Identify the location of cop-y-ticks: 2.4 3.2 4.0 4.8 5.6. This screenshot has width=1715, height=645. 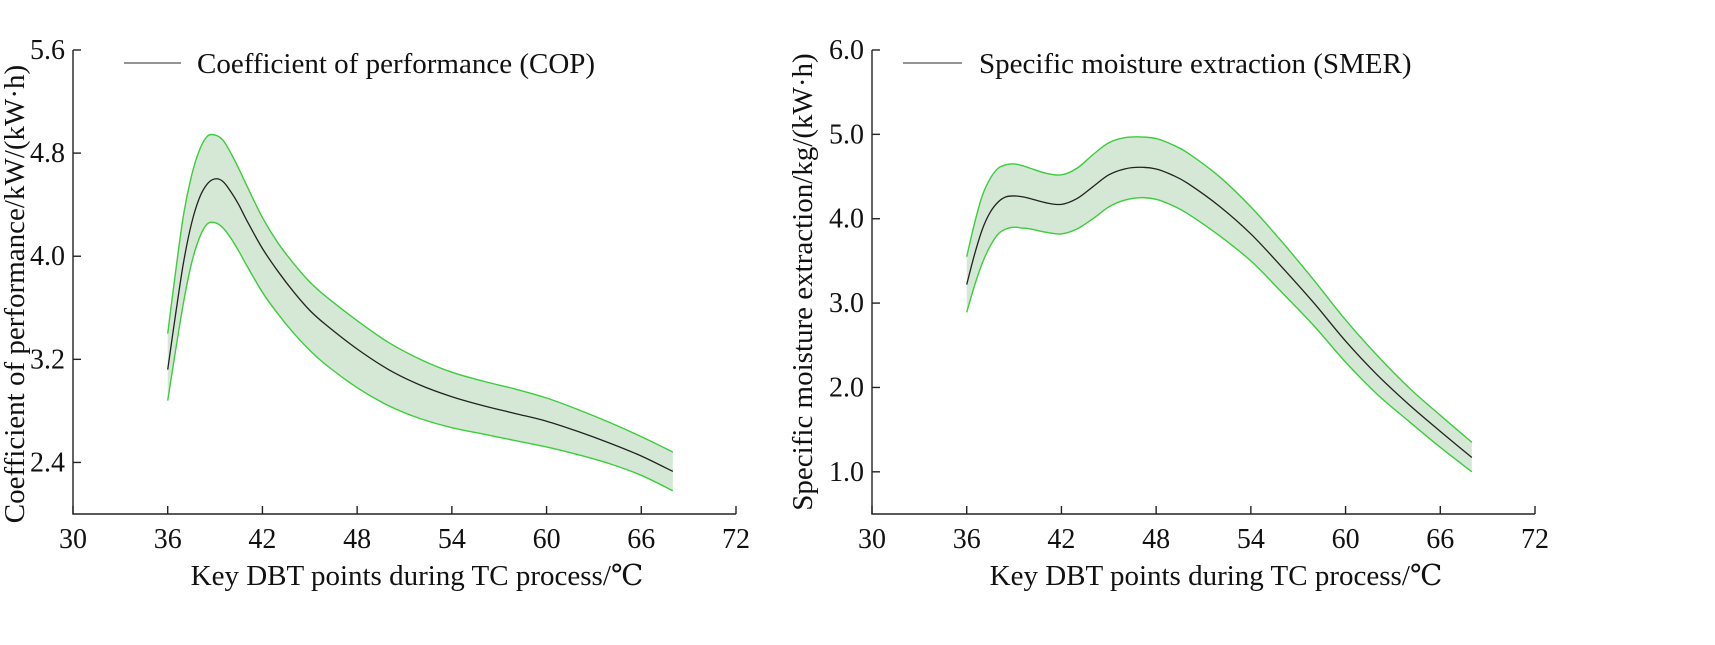
(55, 256).